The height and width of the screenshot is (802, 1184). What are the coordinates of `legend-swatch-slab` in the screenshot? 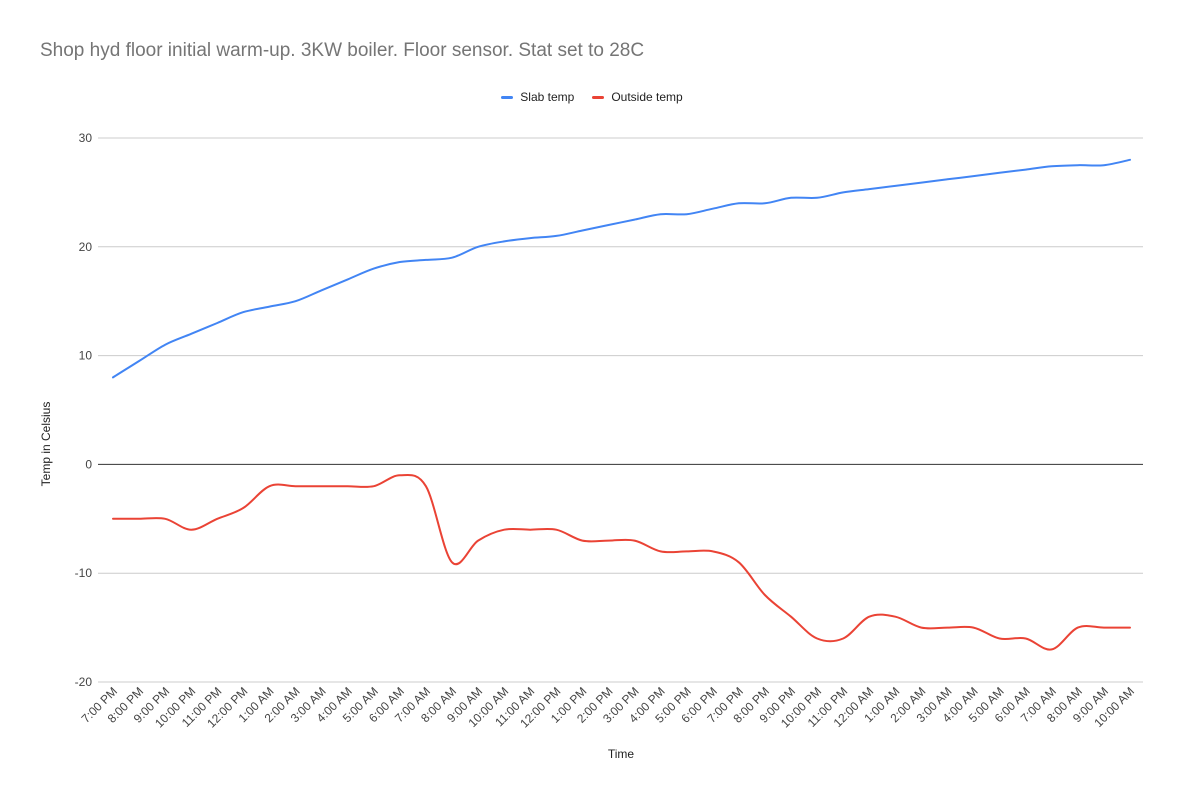 It's located at (507, 97).